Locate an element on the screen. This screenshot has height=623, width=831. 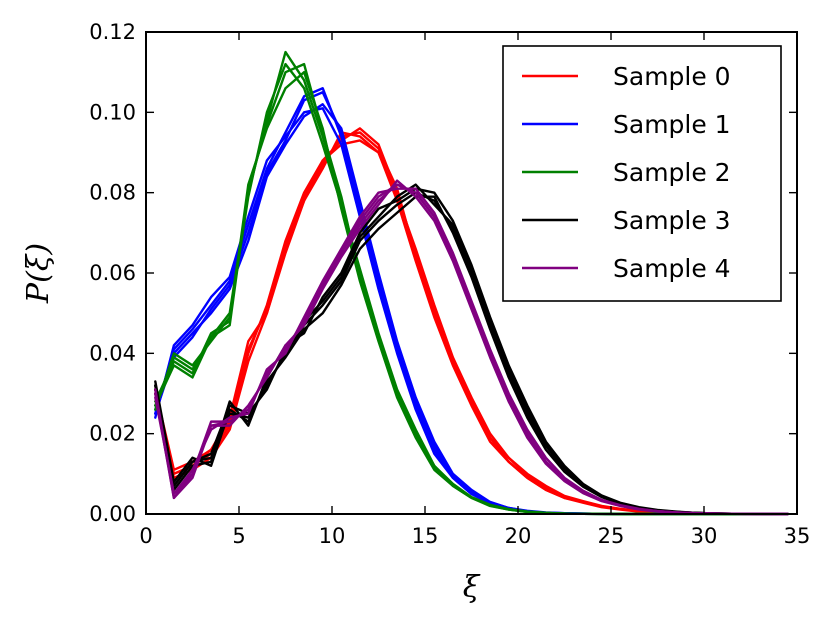
legend: Sample 0 Sample 1 Sample 2 Sample 3 Sample 4 is located at coordinates (642, 173).